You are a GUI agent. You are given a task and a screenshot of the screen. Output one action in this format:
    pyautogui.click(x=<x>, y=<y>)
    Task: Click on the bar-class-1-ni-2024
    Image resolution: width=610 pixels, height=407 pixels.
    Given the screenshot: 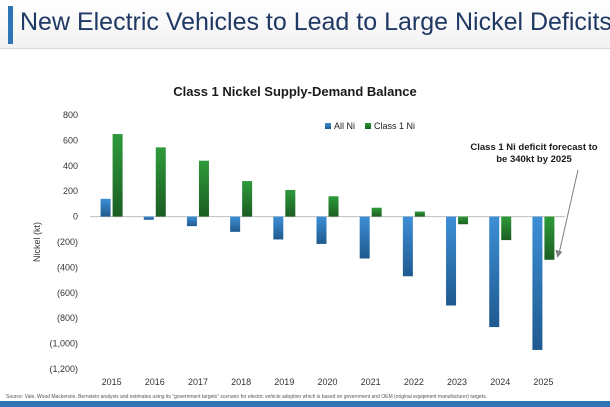 What is the action you would take?
    pyautogui.click(x=506, y=228)
    